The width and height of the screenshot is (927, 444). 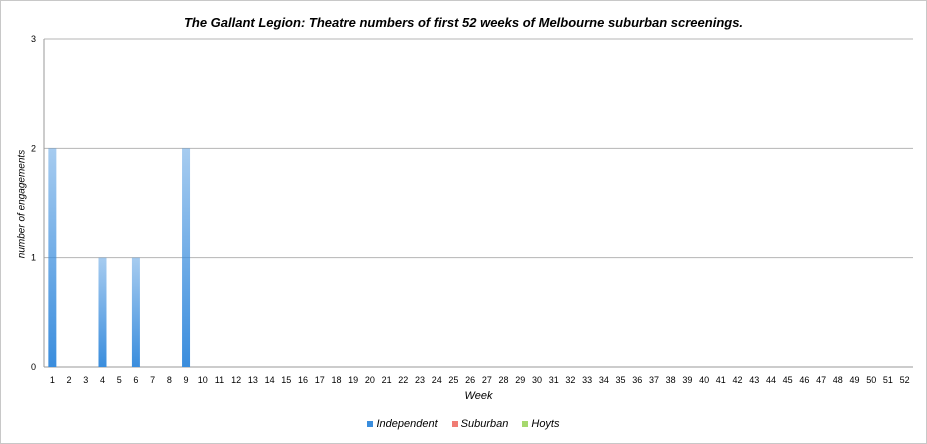 I want to click on x-tick-label: 39, so click(x=687, y=380).